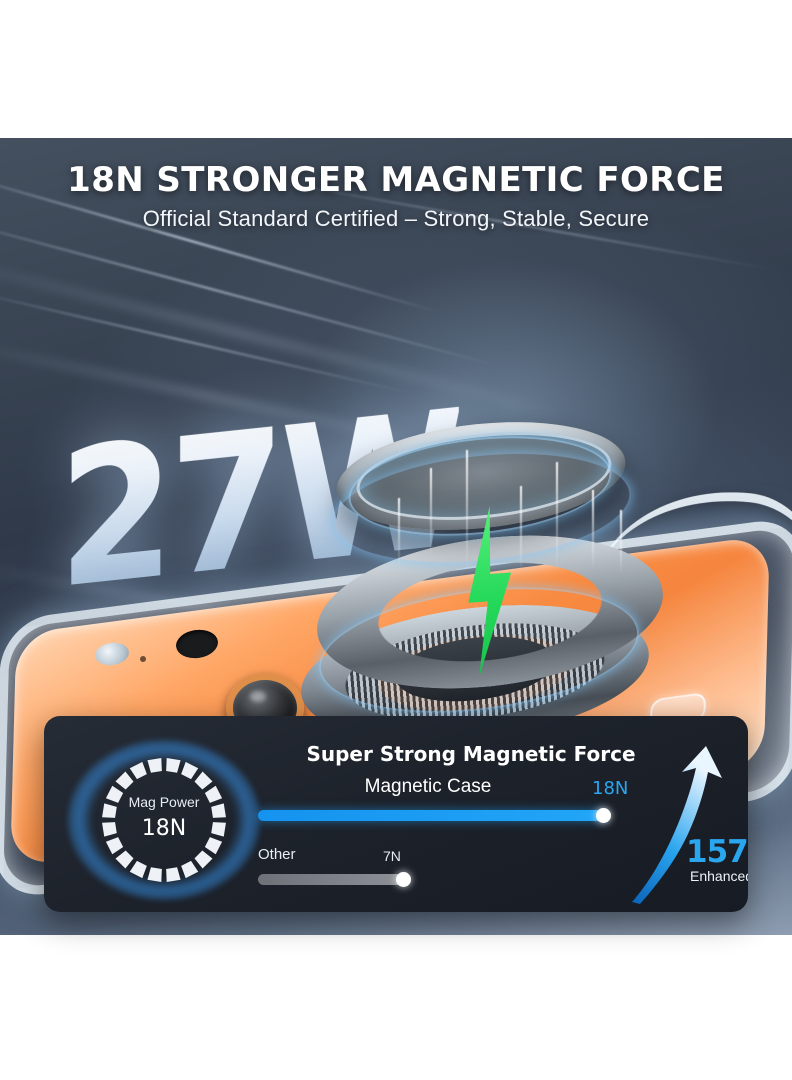 The height and width of the screenshot is (1080, 792). Describe the element at coordinates (434, 815) in the screenshot. I see `primary-bar-track` at that location.